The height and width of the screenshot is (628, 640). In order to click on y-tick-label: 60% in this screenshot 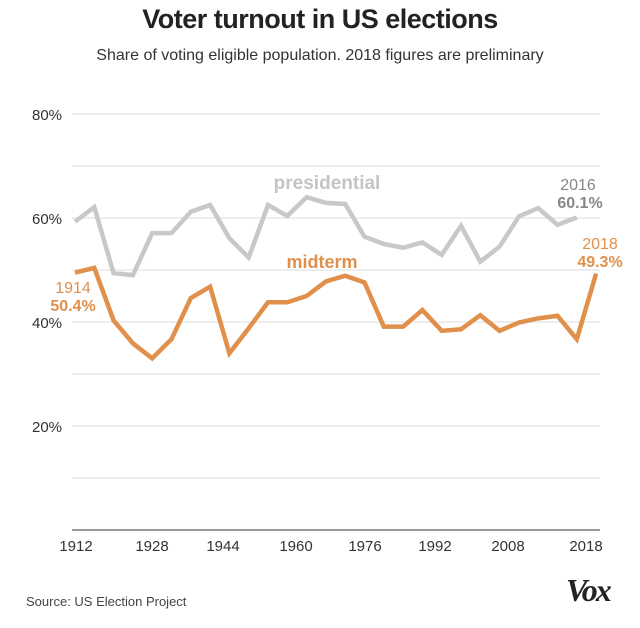, I will do `click(47, 219)`.